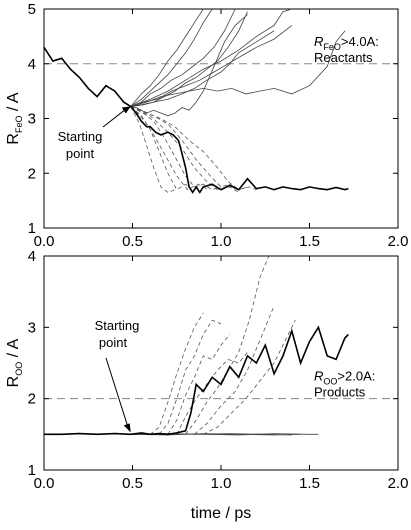 The width and height of the screenshot is (411, 530). I want to click on bottom-threshold-annotation-main: R, so click(318, 376).